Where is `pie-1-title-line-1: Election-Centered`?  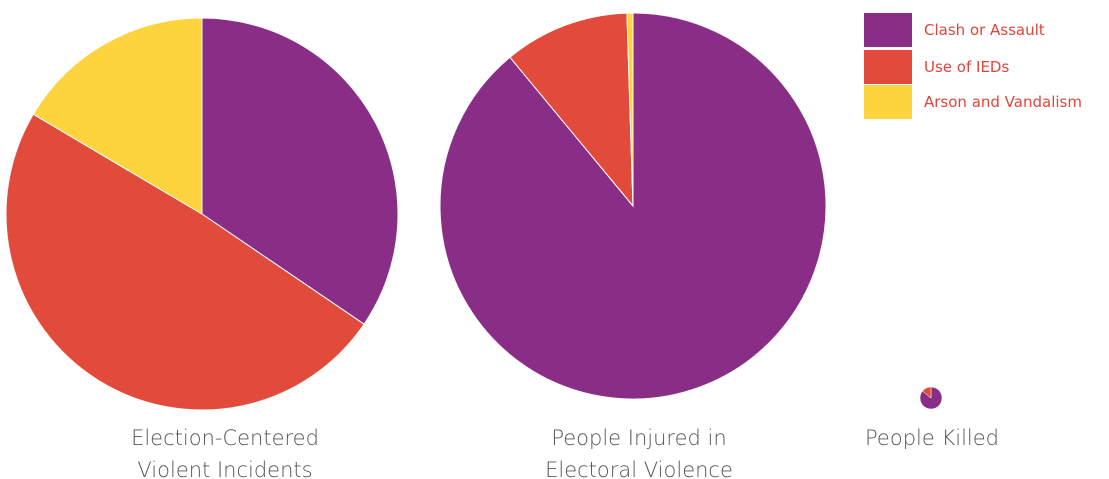 pie-1-title-line-1: Election-Centered is located at coordinates (225, 438).